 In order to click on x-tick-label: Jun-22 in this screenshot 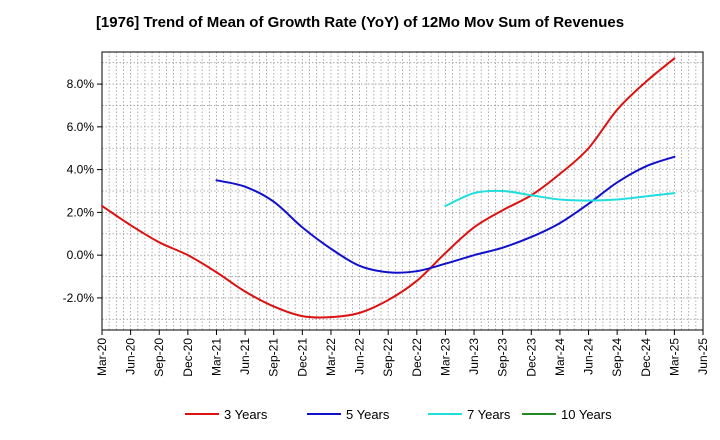, I will do `click(360, 356)`.